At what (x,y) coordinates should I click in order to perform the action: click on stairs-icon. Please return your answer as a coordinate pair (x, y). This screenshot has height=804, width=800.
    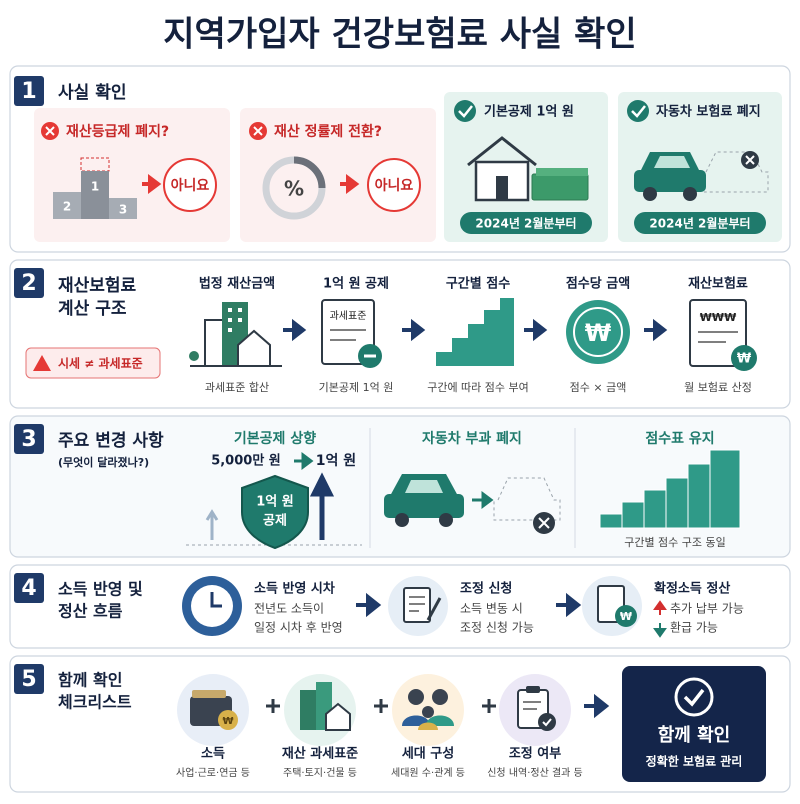
    Looking at the image, I should click on (475, 332).